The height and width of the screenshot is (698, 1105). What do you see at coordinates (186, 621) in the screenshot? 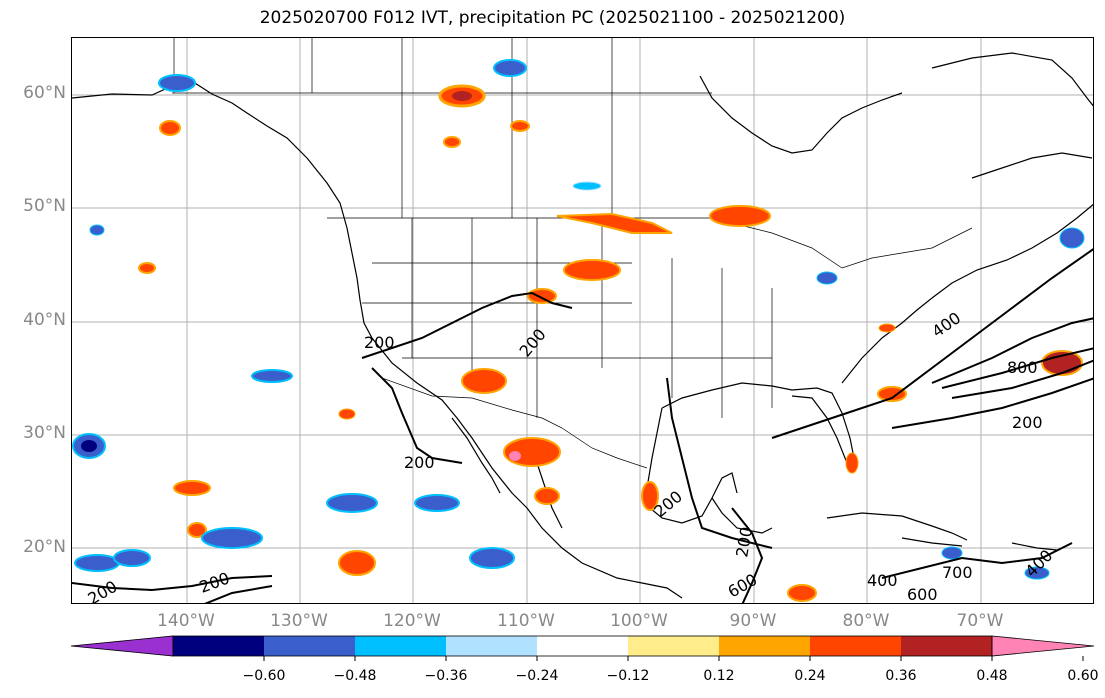
I see `lon-label-140w: 140°W` at bounding box center [186, 621].